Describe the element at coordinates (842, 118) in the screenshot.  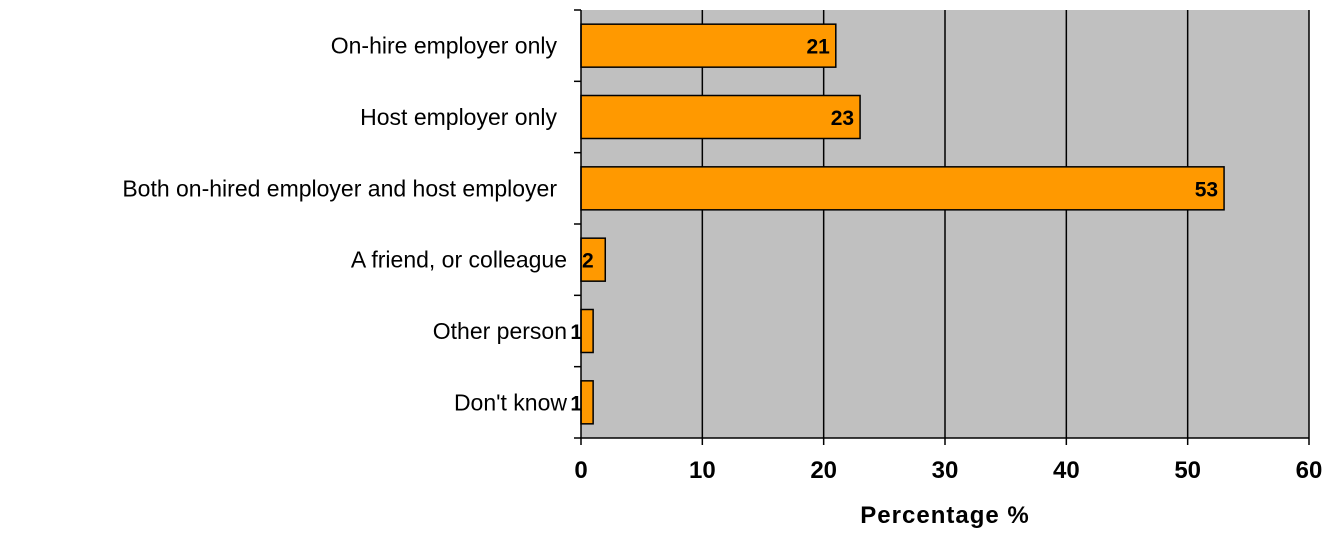
I see `data-label: 23` at that location.